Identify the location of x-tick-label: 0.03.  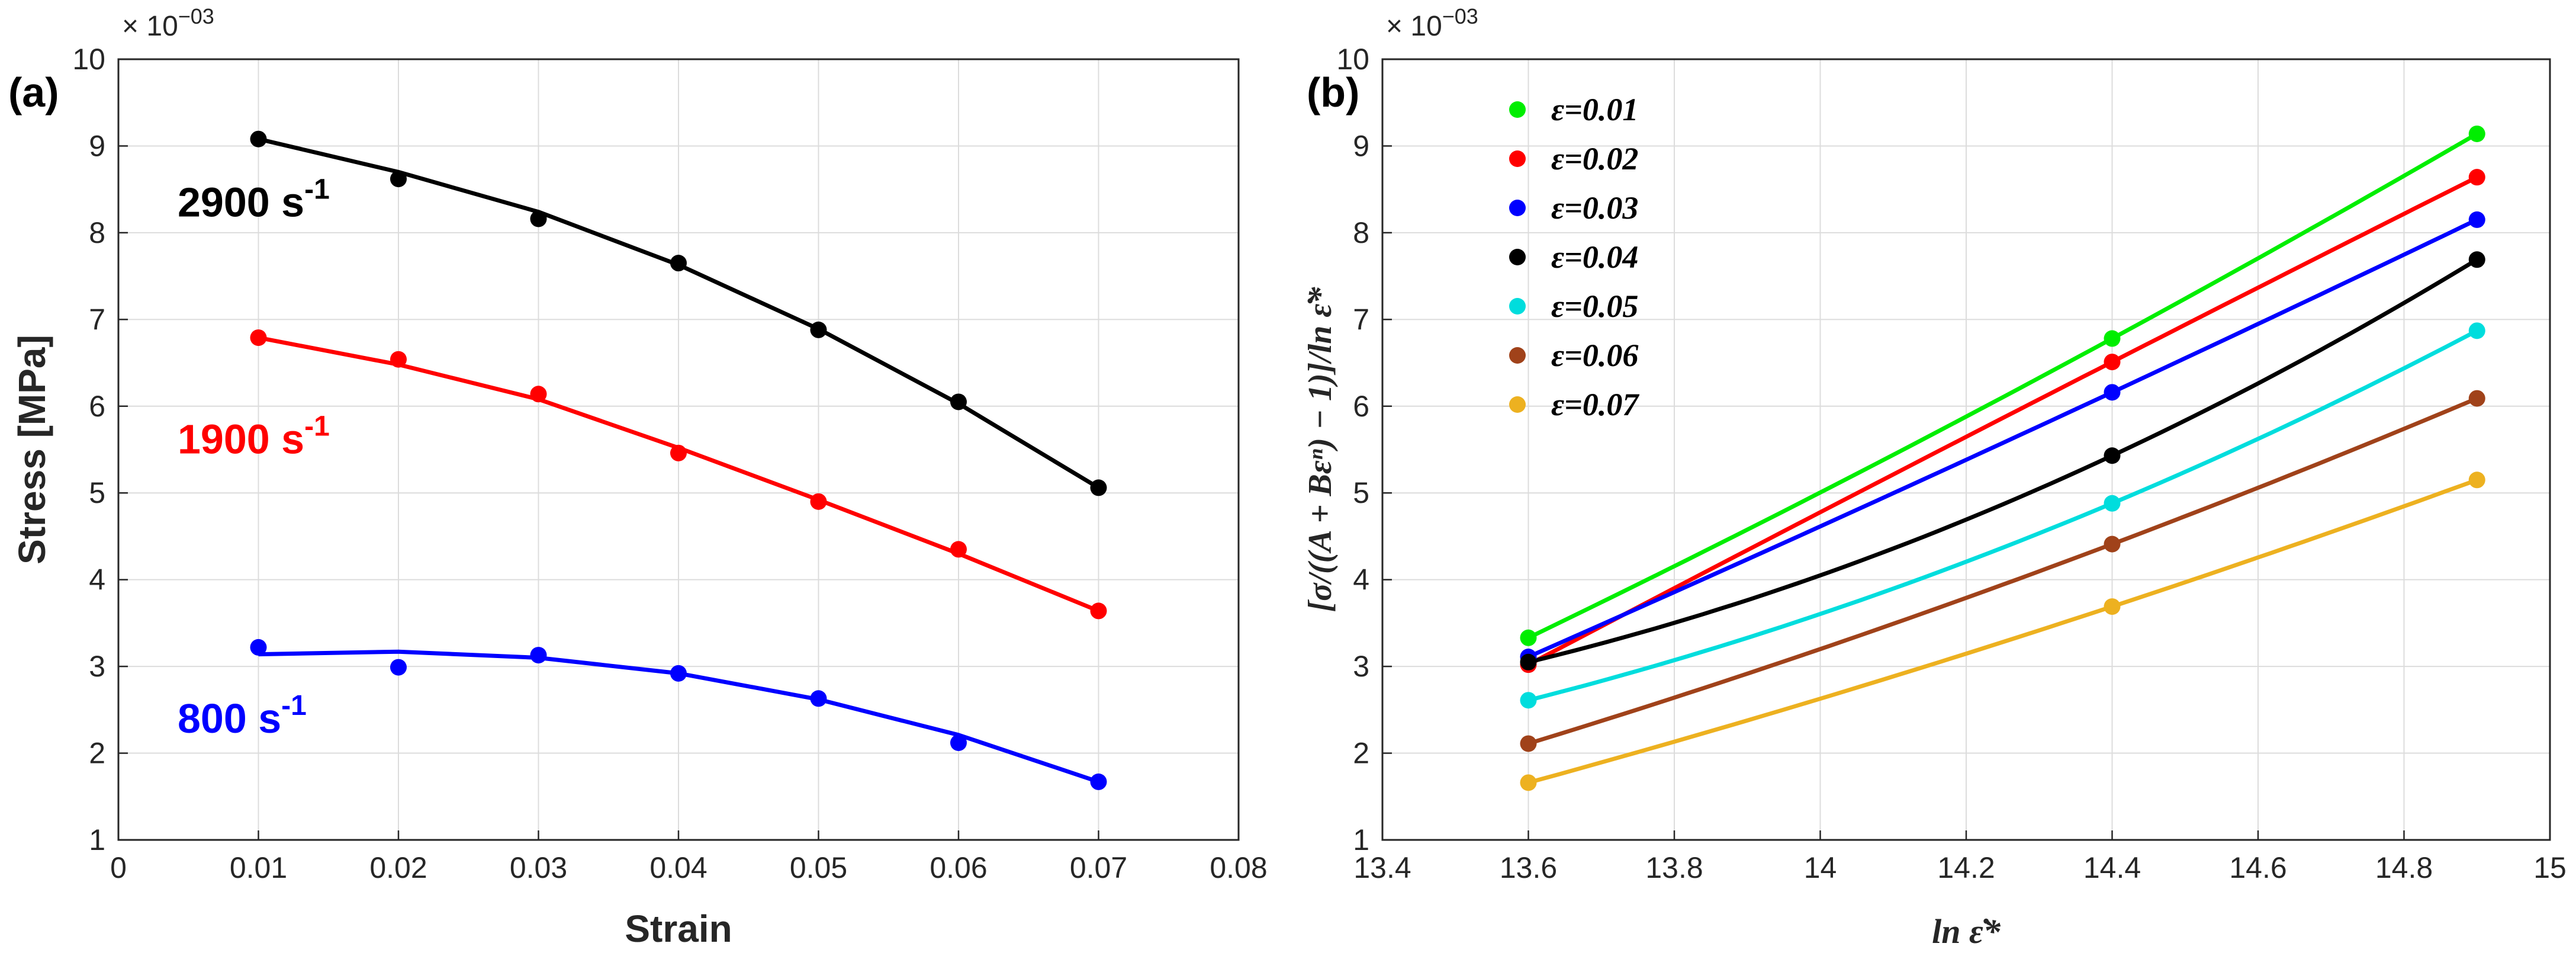
(538, 867).